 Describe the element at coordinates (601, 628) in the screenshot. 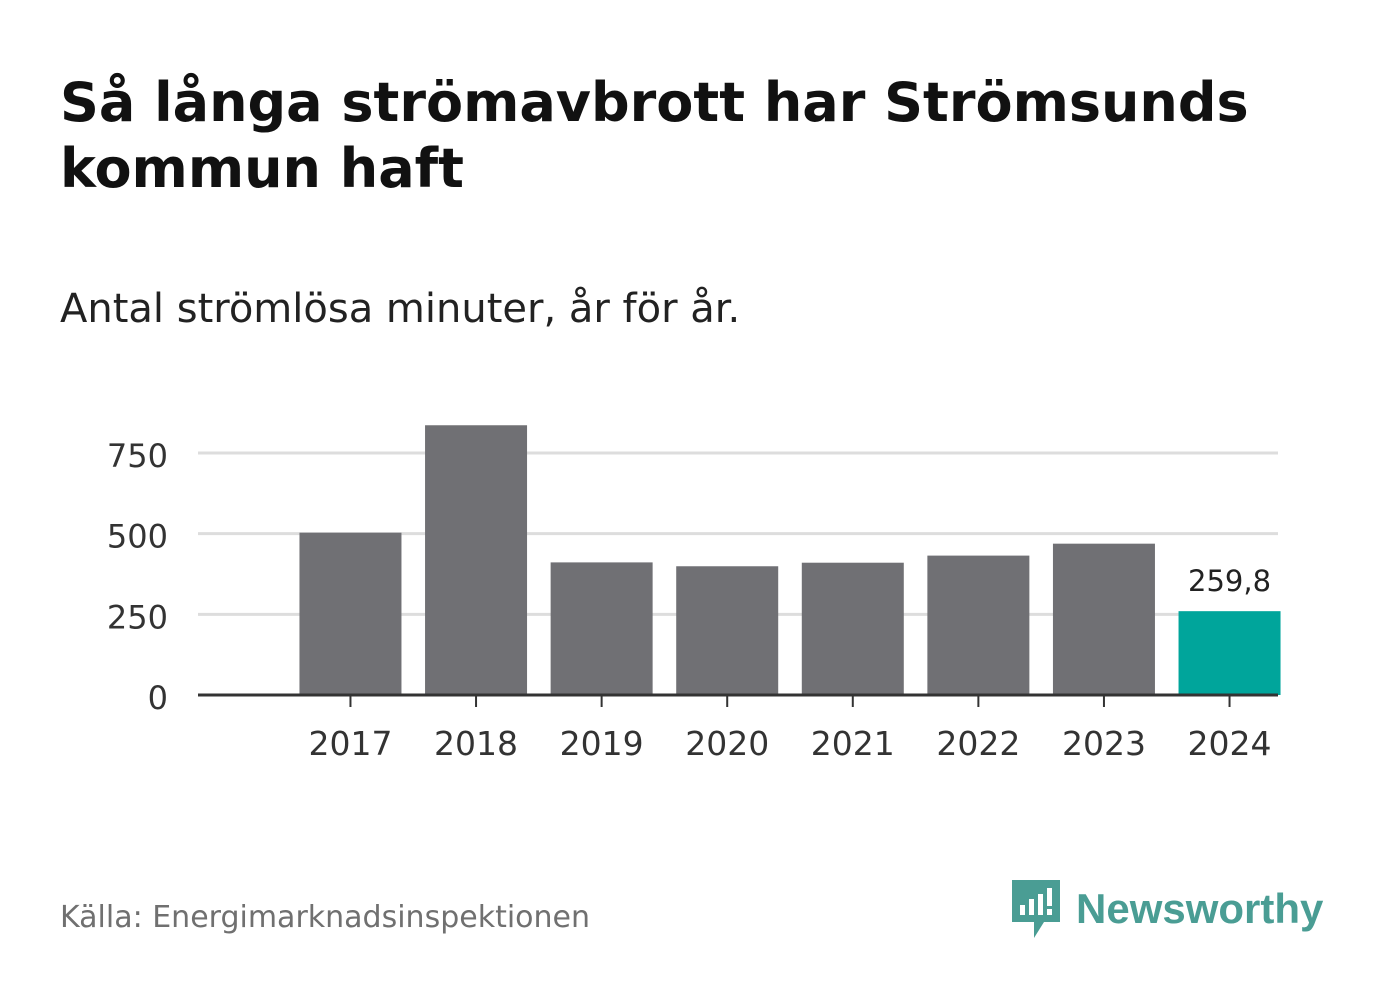

I see `bar-2019` at that location.